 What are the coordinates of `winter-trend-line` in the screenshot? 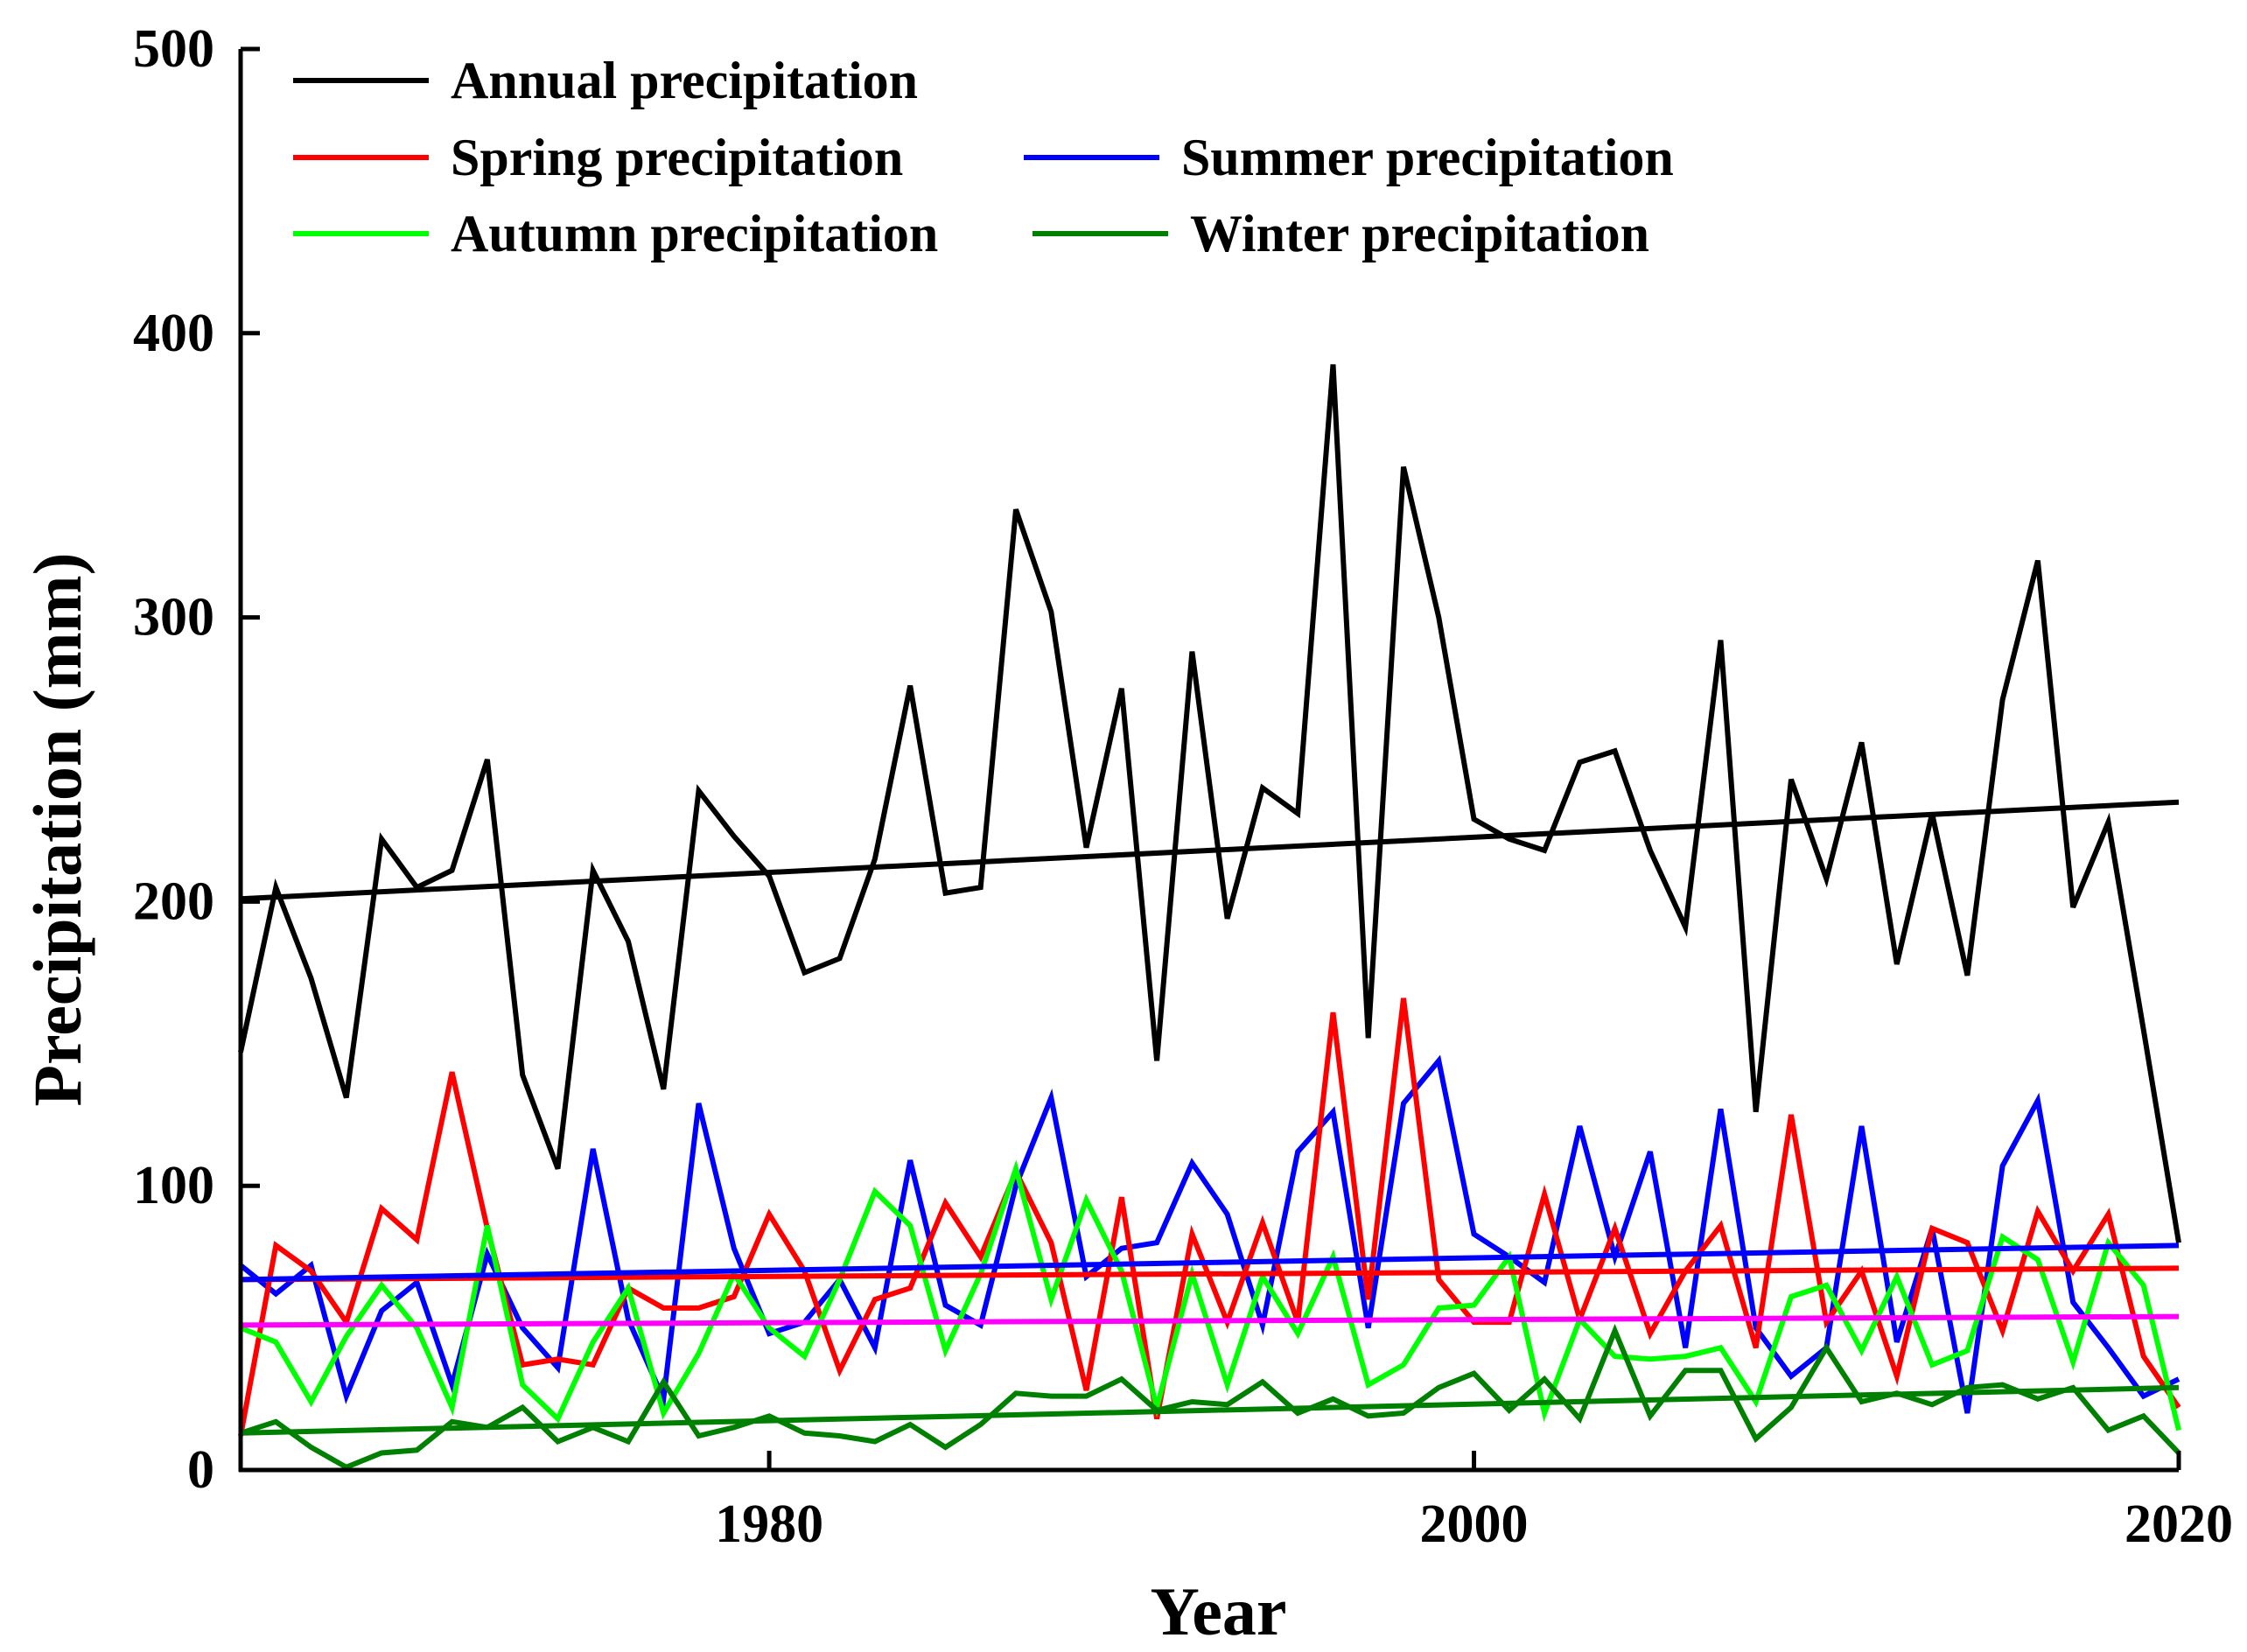 It's located at (1210, 1410).